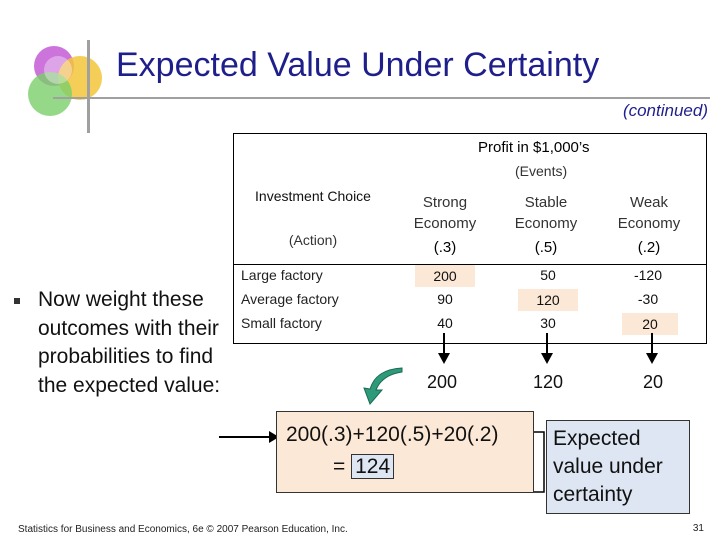 Image resolution: width=720 pixels, height=540 pixels. Describe the element at coordinates (470, 264) in the screenshot. I see `table-header-divider` at that location.